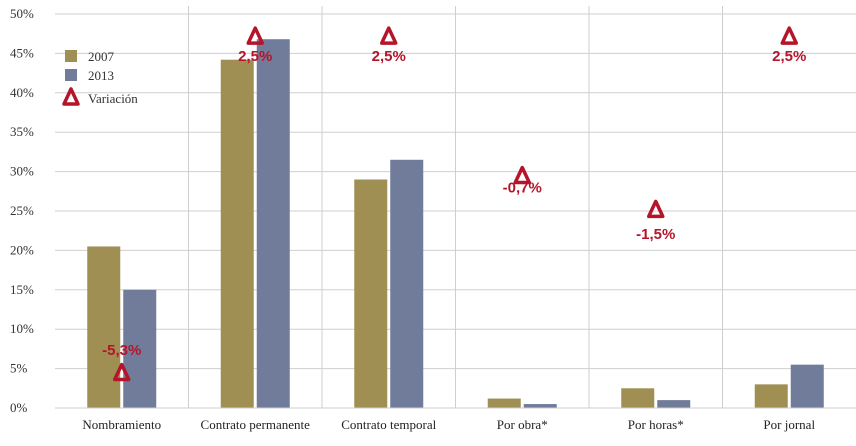 This screenshot has width=856, height=446. I want to click on y-axis: 0% 5% 10% 15% 20% 25% 30% 35% 40% 45% 50%, so click(22, 210).